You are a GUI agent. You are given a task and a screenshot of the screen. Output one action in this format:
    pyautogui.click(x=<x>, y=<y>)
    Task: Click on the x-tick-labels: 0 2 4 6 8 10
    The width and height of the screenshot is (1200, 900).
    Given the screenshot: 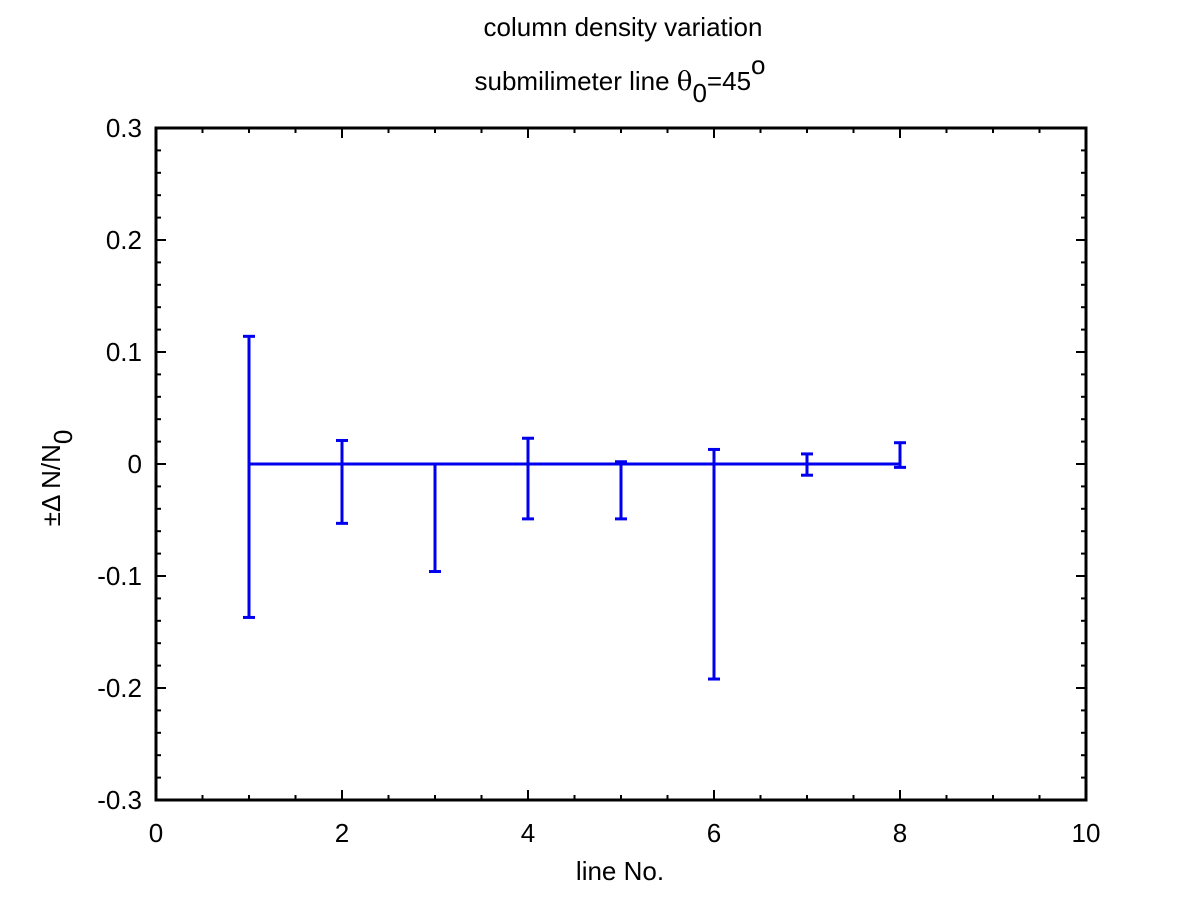 What is the action you would take?
    pyautogui.click(x=625, y=833)
    